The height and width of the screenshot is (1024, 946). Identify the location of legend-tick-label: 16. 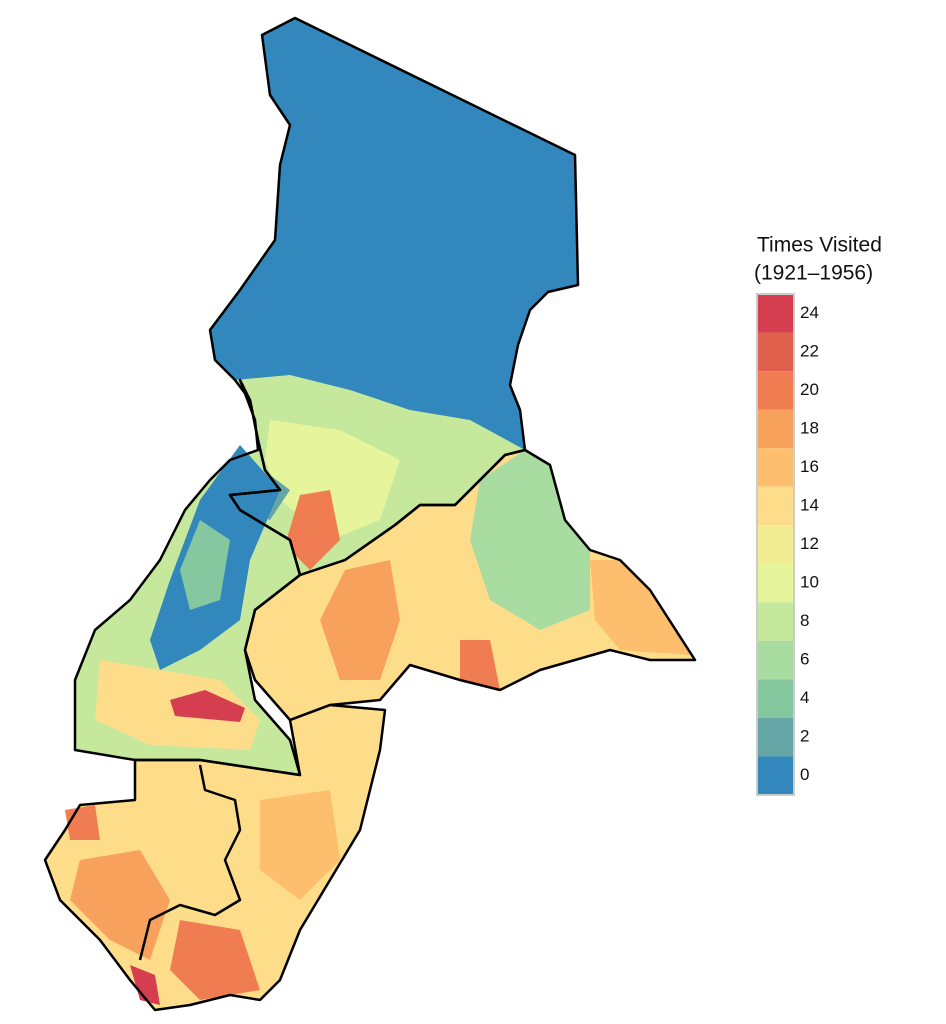
(809, 466).